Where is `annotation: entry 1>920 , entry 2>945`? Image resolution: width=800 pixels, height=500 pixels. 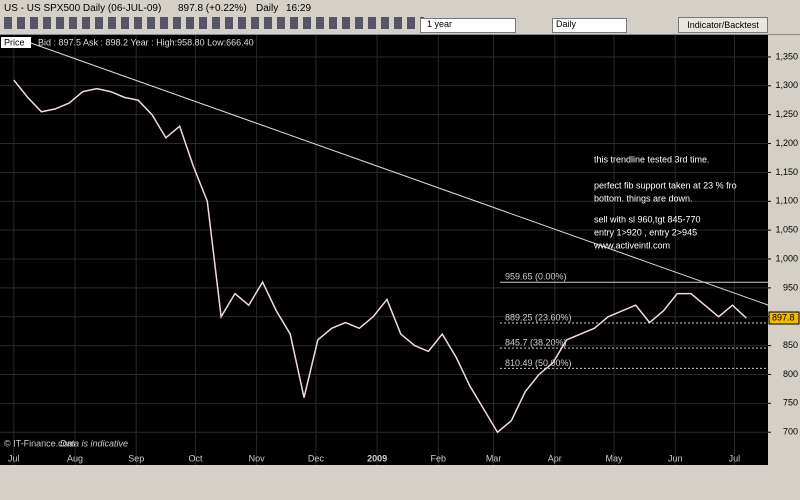
annotation: entry 1>920 , entry 2>945 is located at coordinates (645, 232).